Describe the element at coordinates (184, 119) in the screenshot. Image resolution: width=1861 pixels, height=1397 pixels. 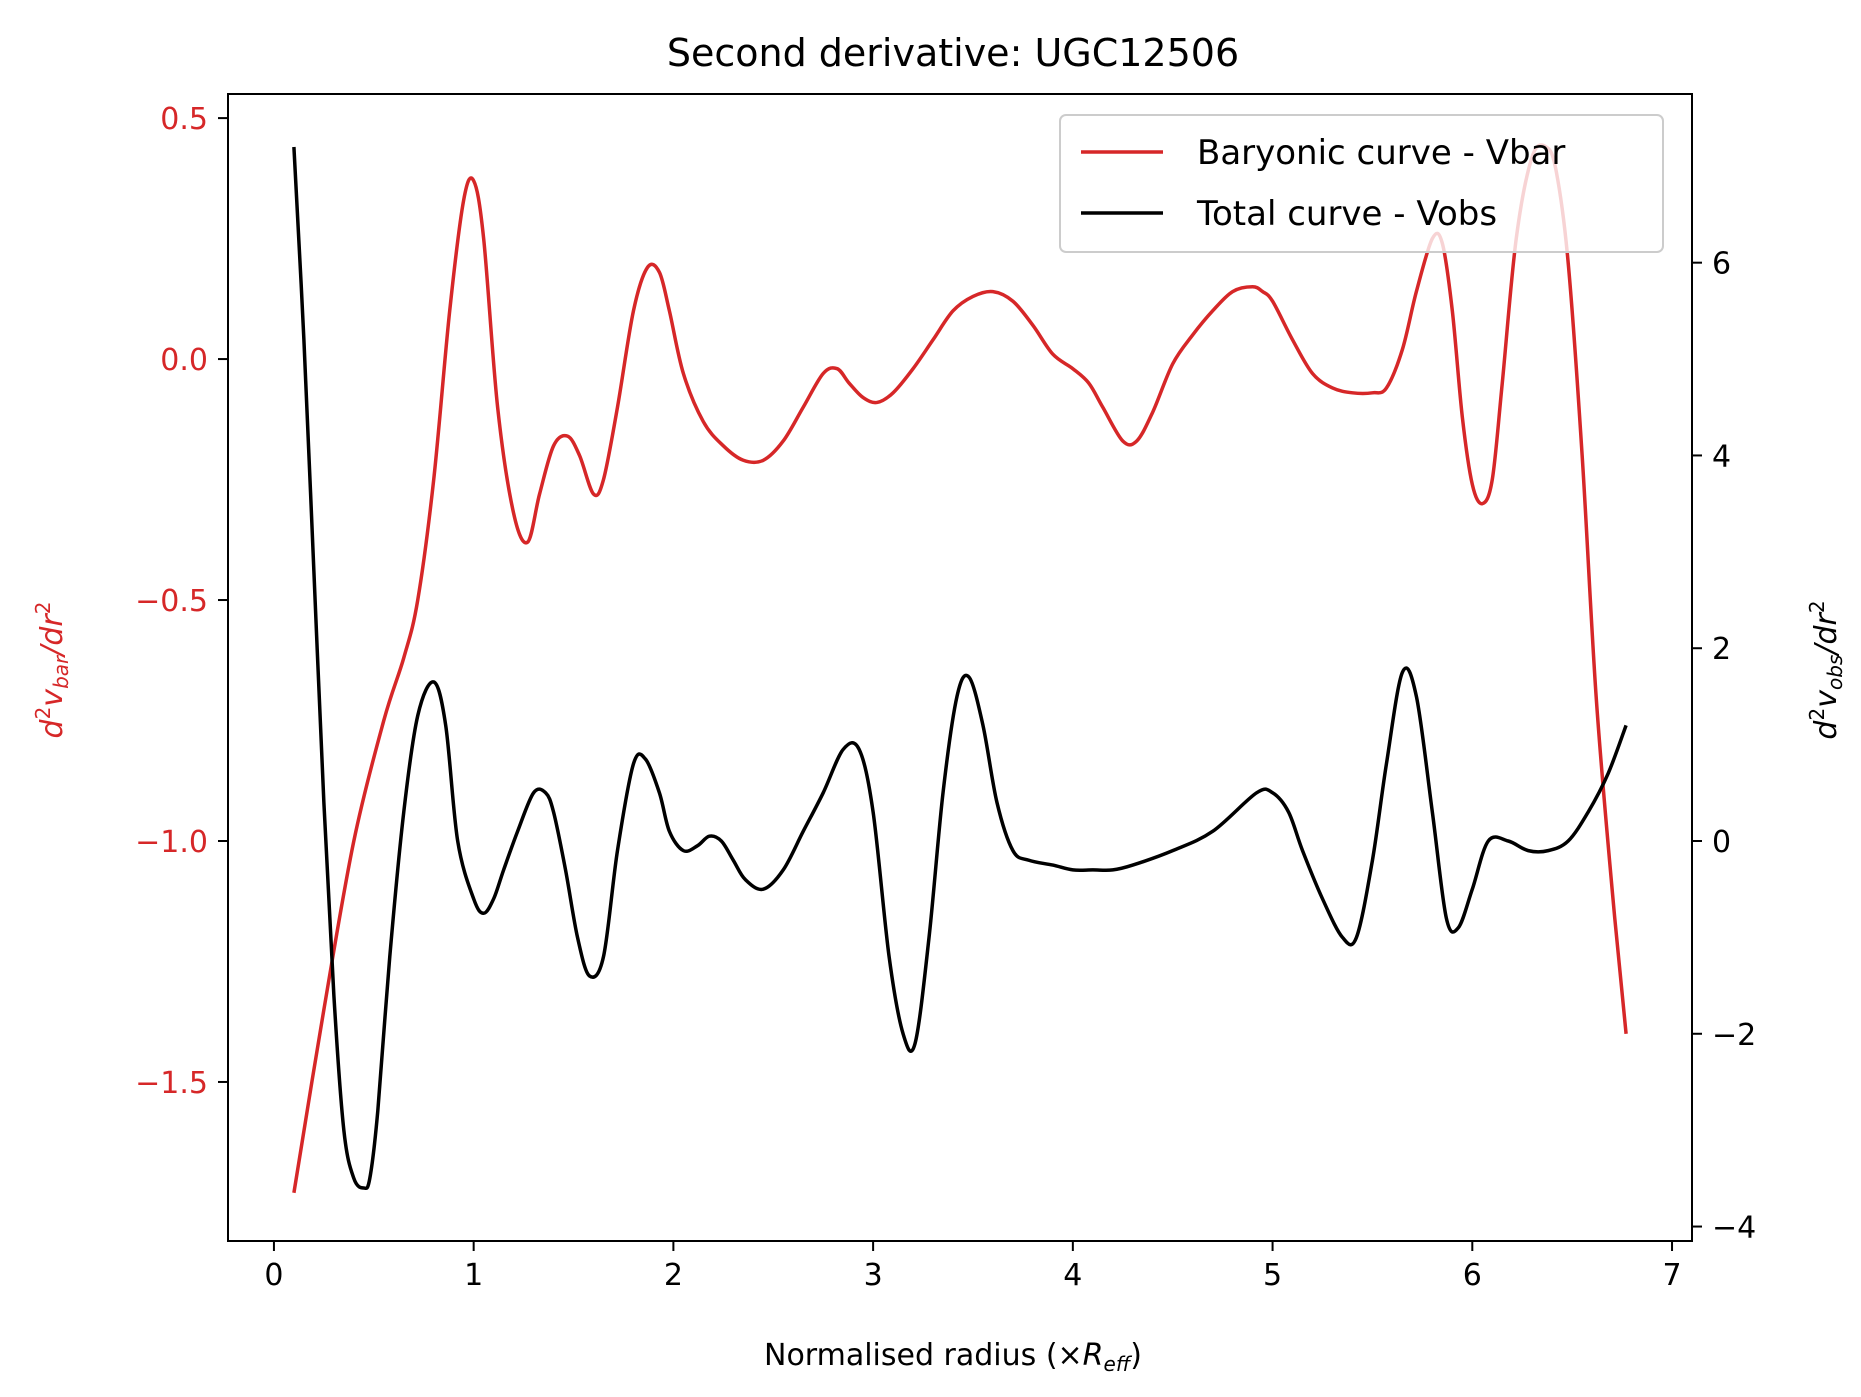
I see `y-left-tick-label: 0.5` at that location.